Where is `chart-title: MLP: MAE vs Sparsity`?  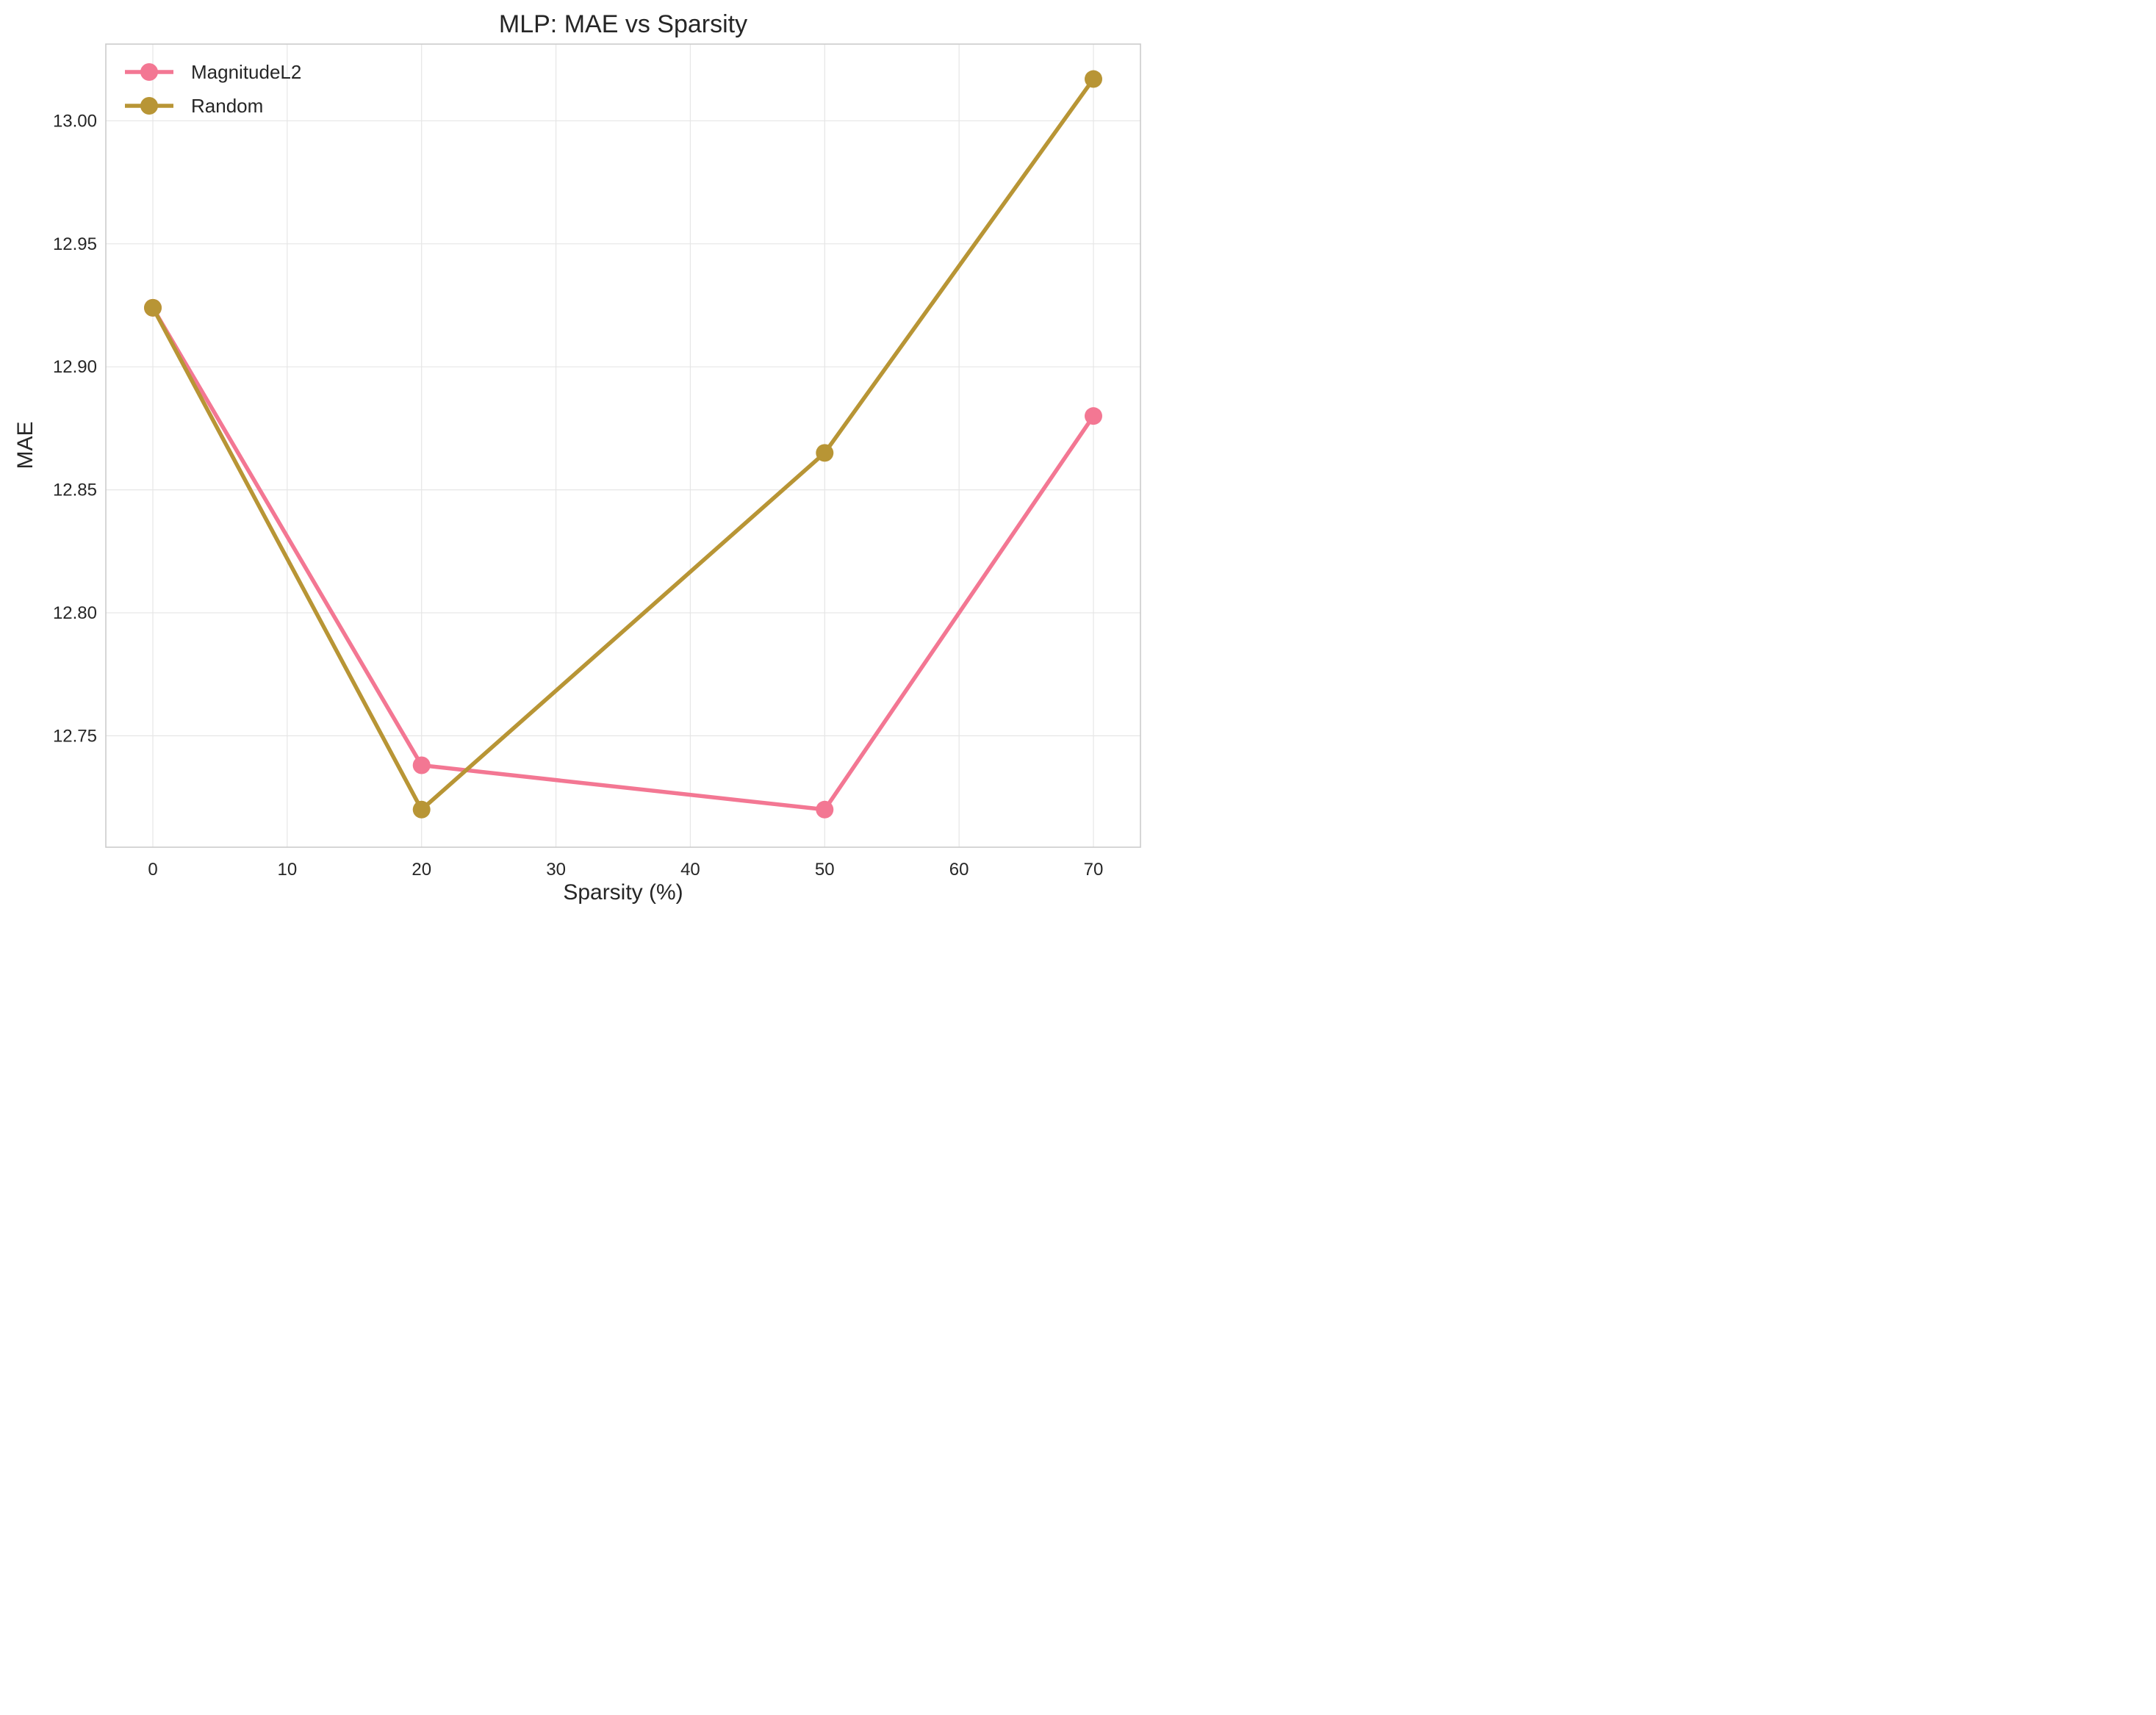 chart-title: MLP: MAE vs Sparsity is located at coordinates (623, 24).